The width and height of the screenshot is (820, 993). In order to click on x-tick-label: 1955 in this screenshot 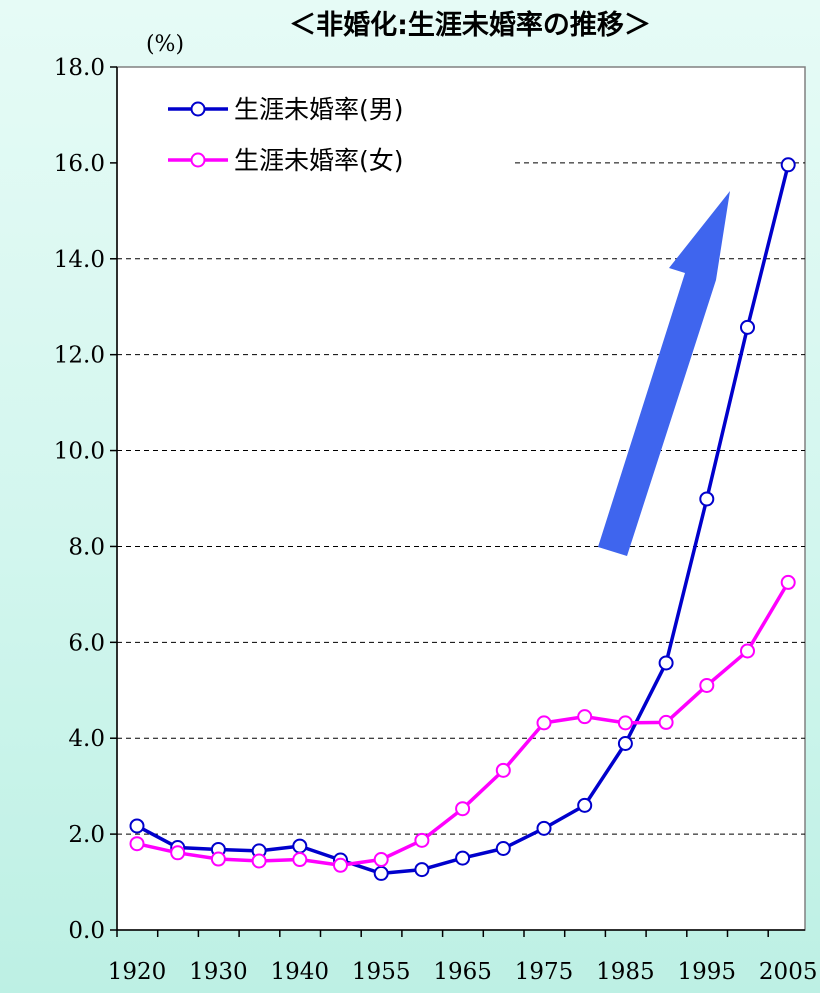, I will do `click(381, 972)`.